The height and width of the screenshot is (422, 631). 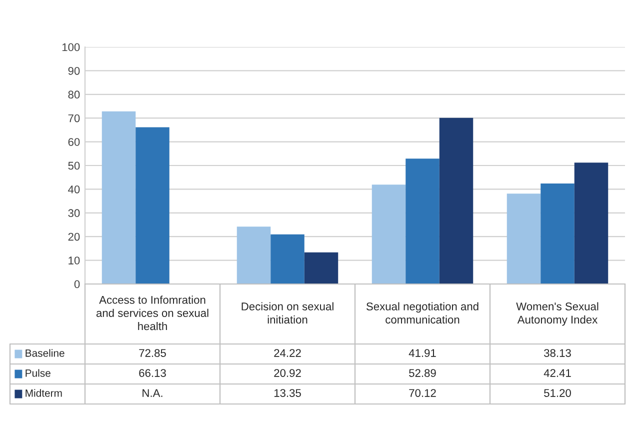 What do you see at coordinates (152, 393) in the screenshot?
I see `text: N.A.` at bounding box center [152, 393].